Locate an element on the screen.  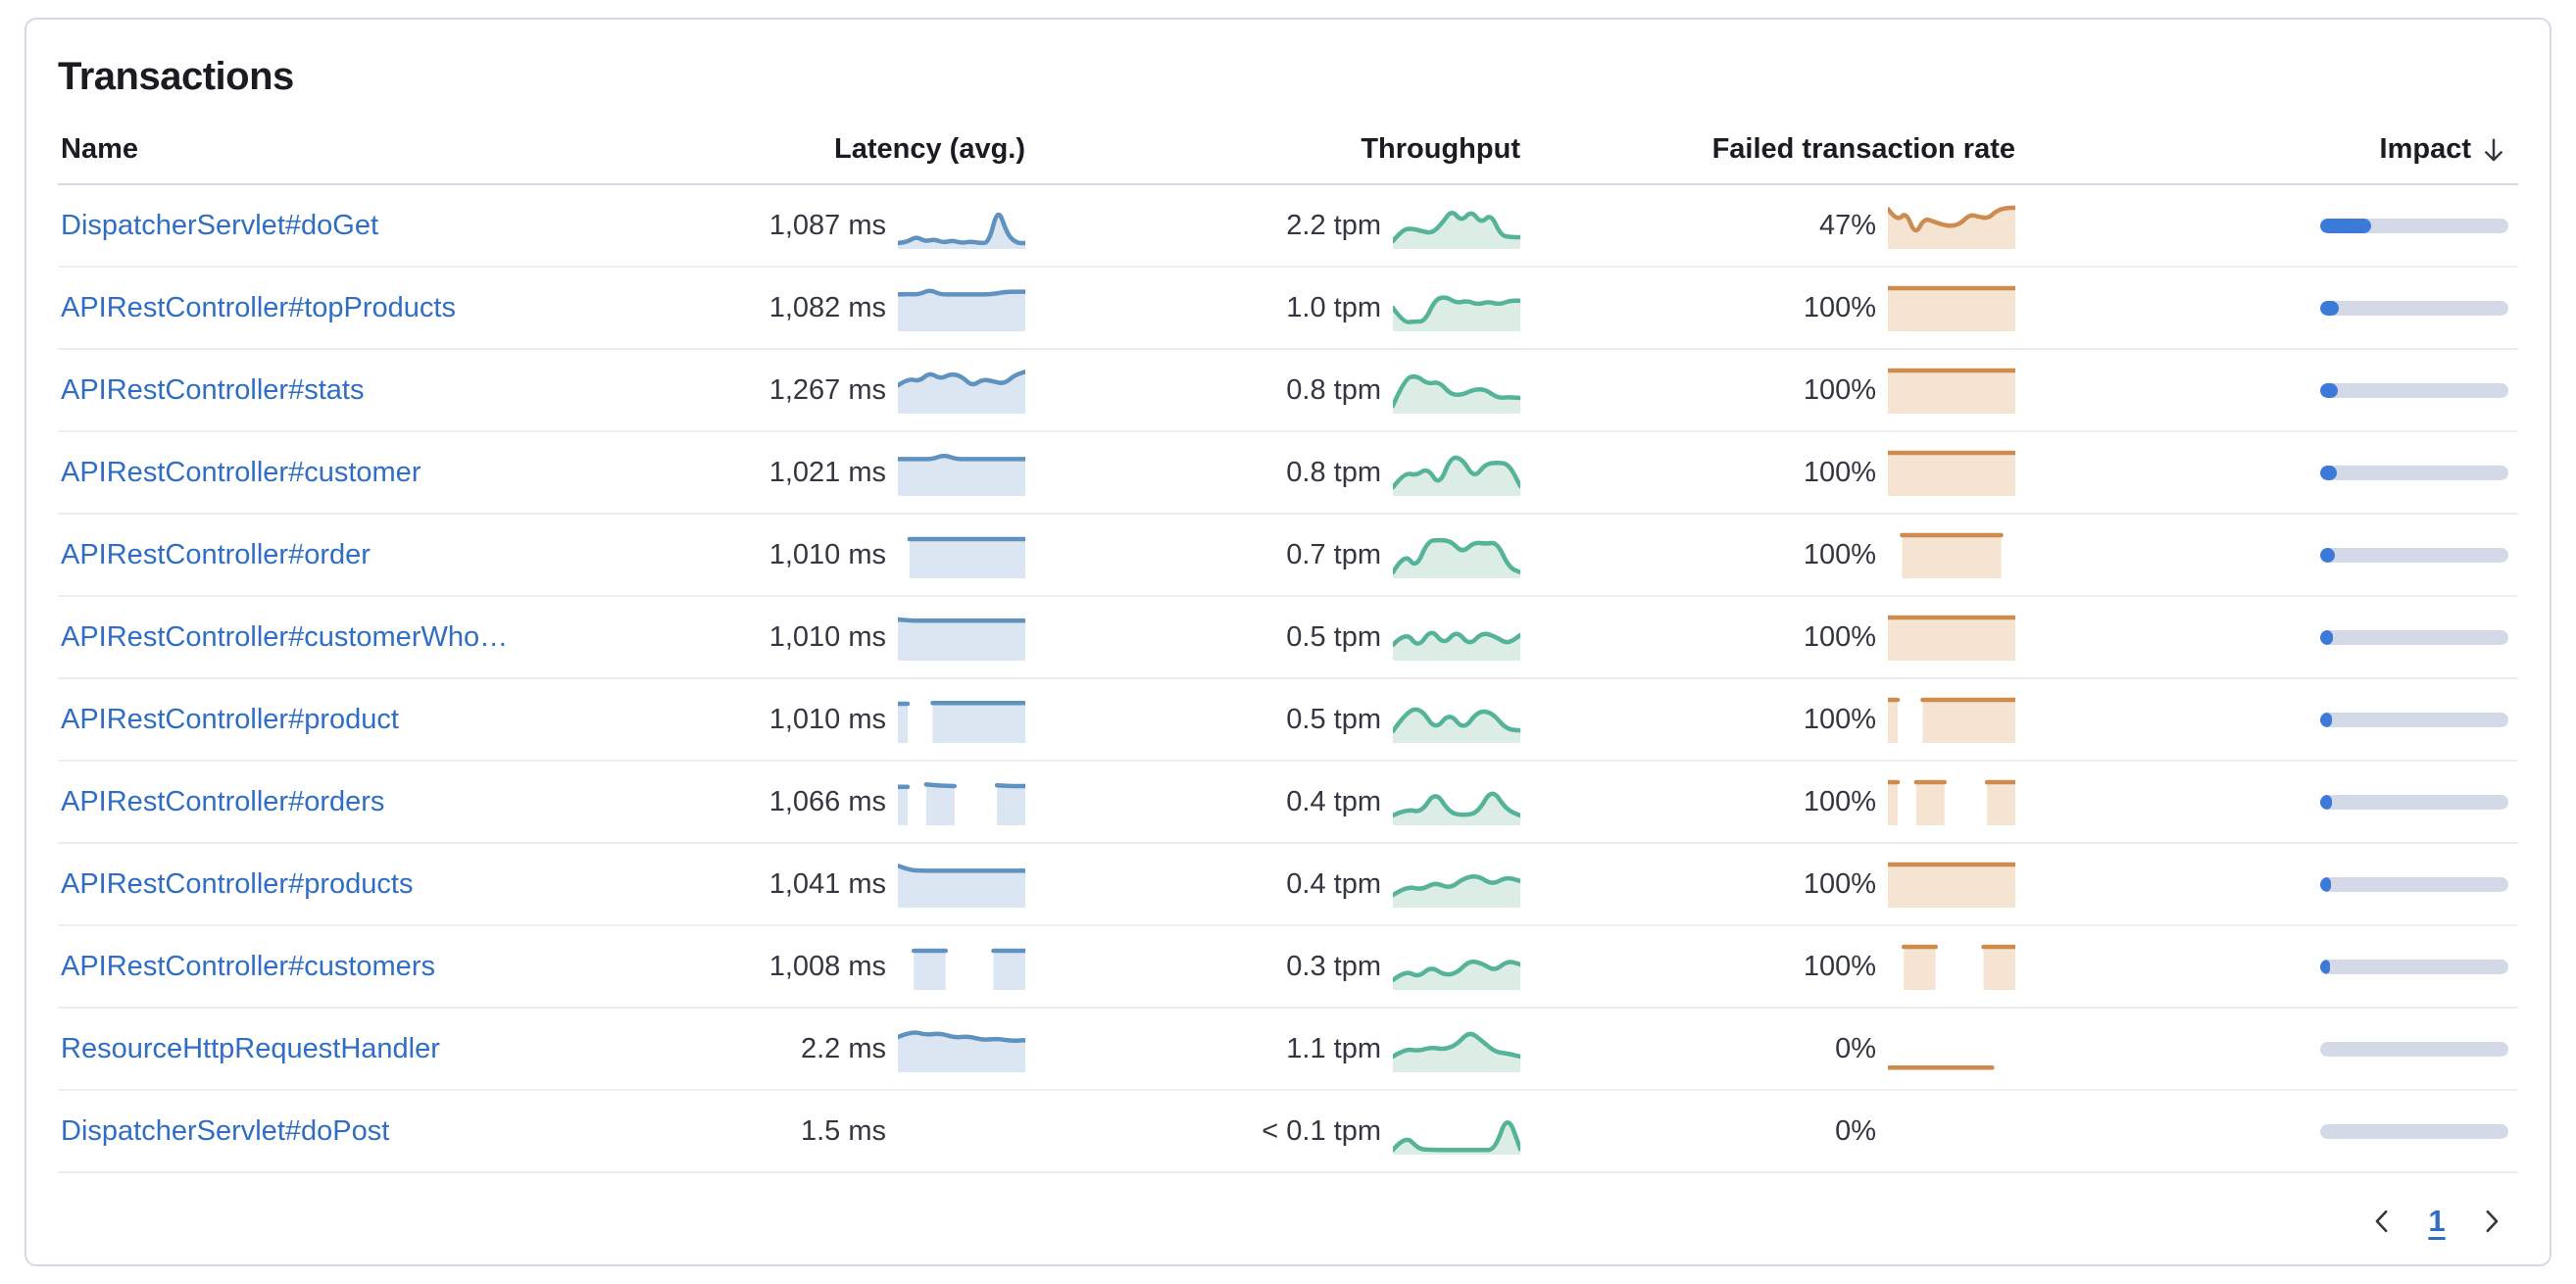
column-header-throughput: Throughput is located at coordinates (1440, 149).